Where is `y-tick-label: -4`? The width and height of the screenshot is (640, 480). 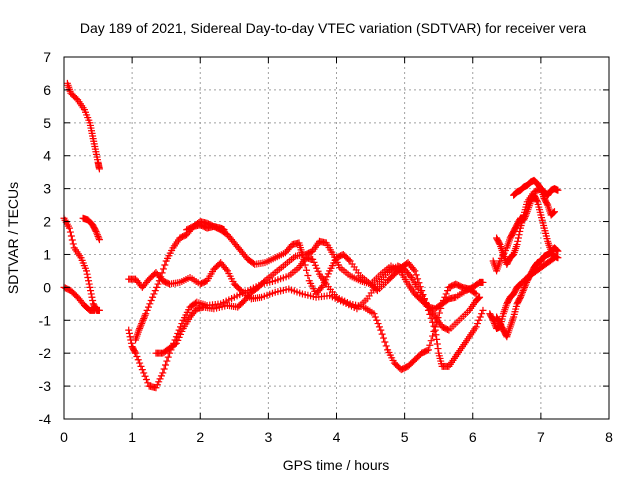 y-tick-label: -4 is located at coordinates (45, 419).